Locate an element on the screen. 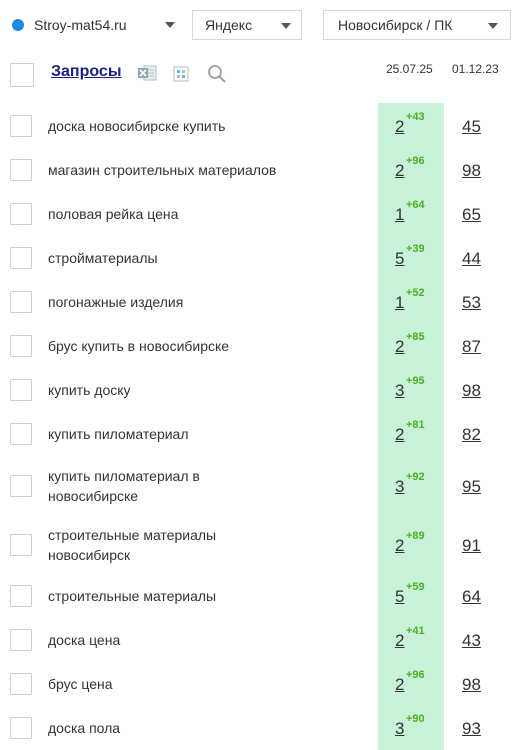  previous-position-link: 93 is located at coordinates (471, 728).